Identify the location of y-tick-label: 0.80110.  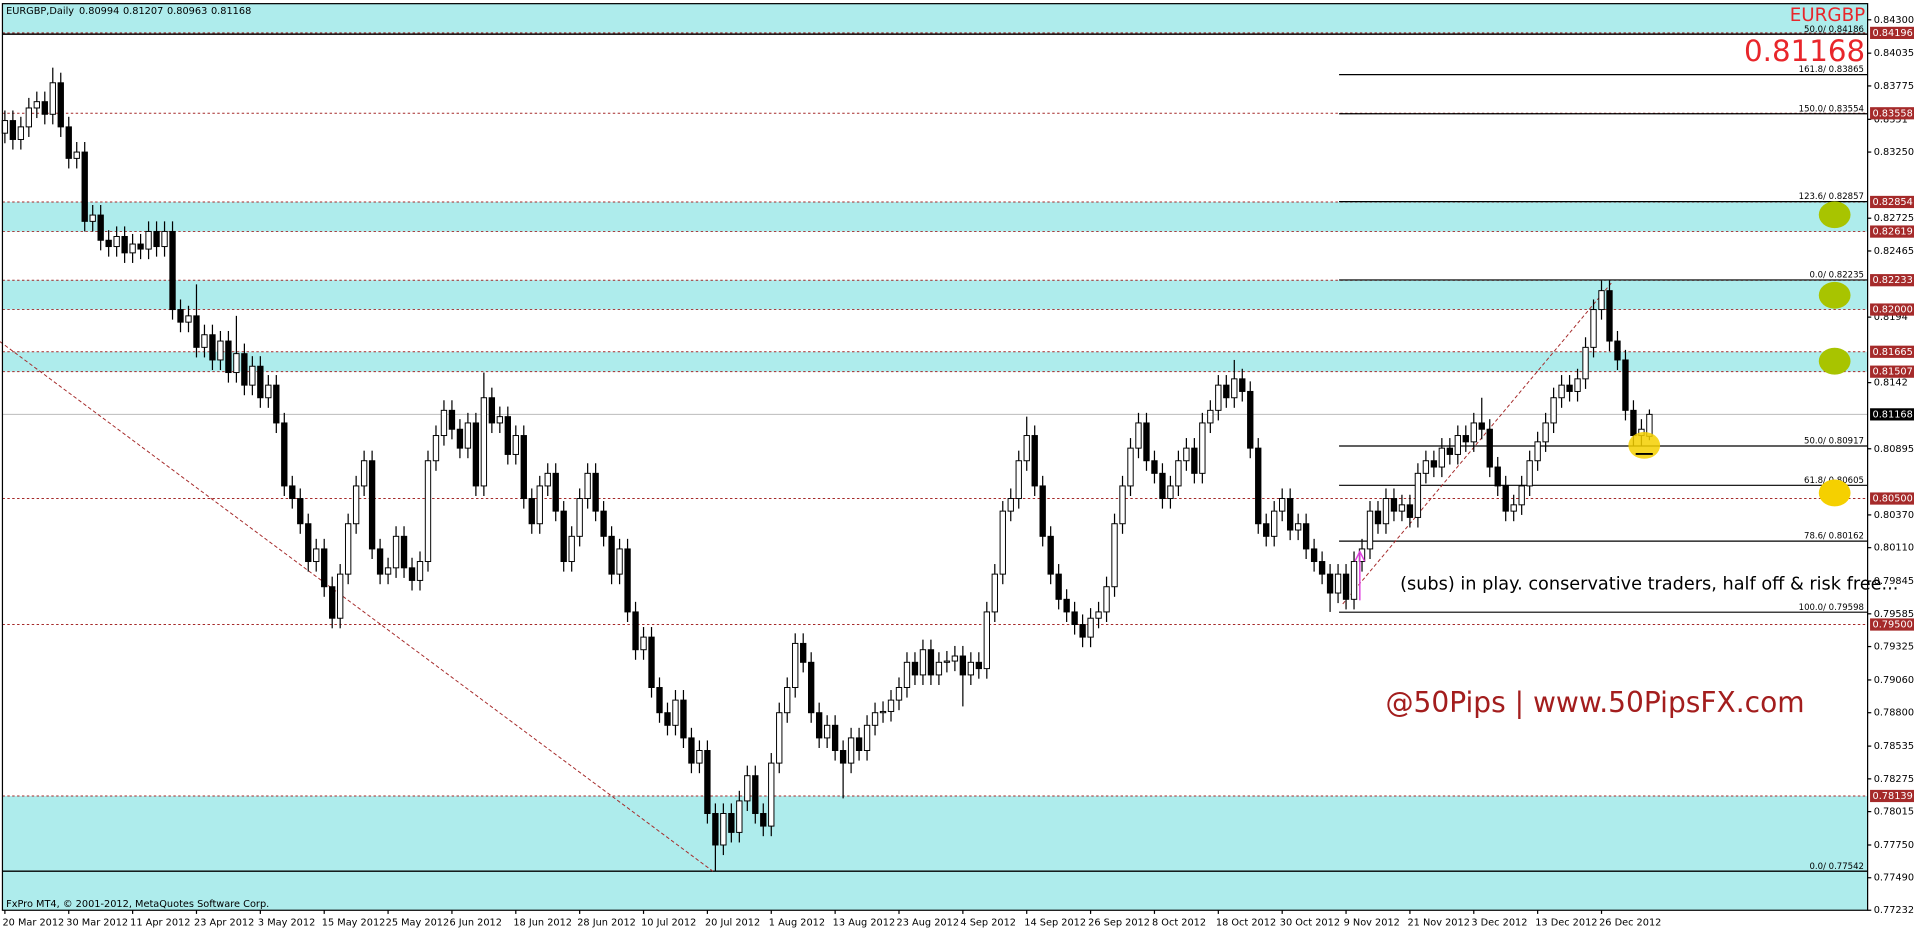
(1894, 548).